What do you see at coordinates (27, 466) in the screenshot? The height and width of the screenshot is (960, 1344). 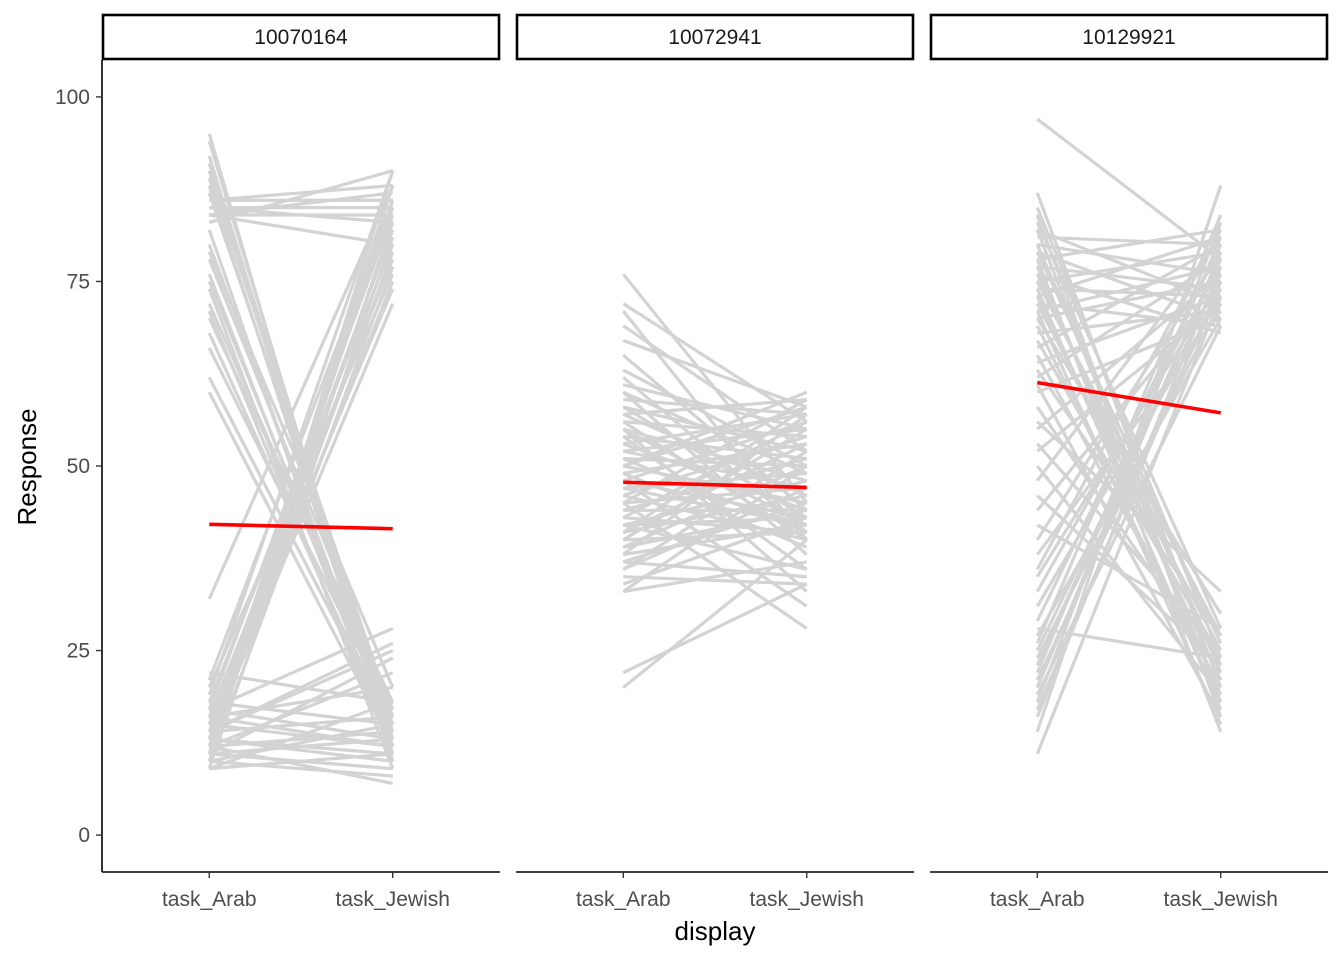 I see `y-axis-title: Response` at bounding box center [27, 466].